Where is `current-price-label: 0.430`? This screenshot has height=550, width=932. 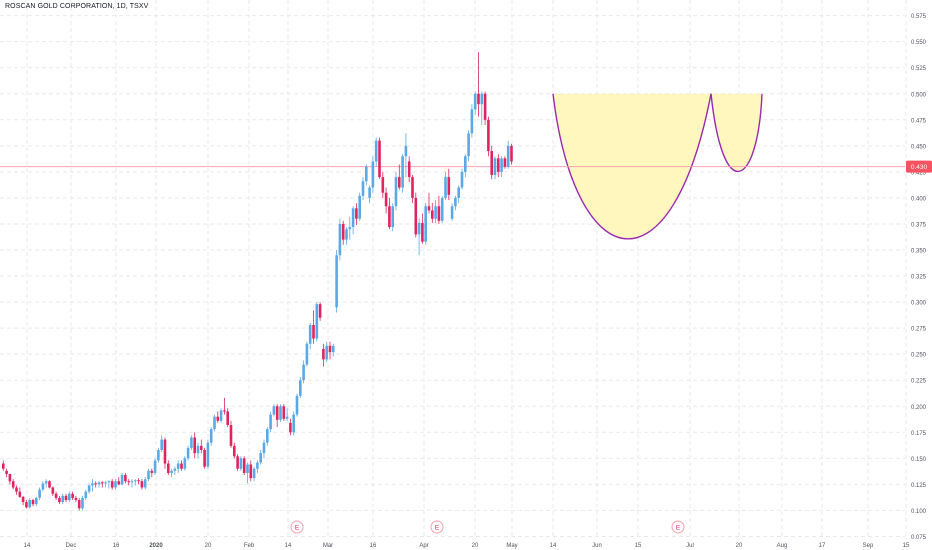
current-price-label: 0.430 is located at coordinates (919, 166).